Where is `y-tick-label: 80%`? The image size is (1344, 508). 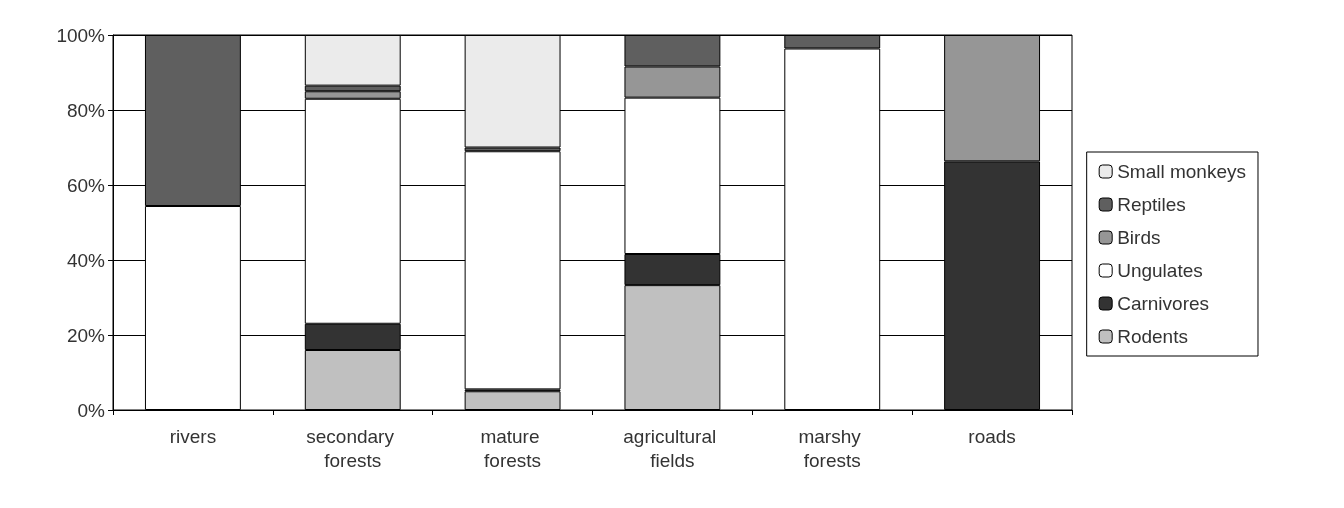
y-tick-label: 80% is located at coordinates (86, 110).